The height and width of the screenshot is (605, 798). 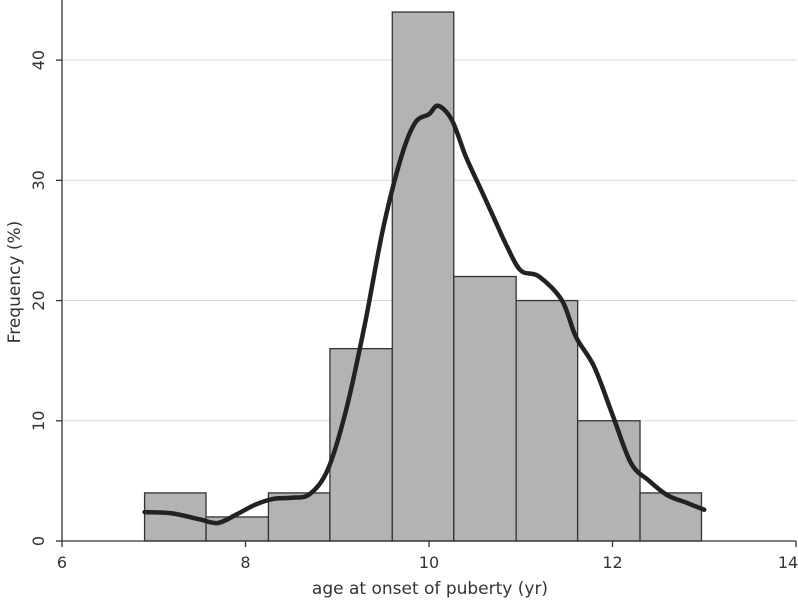 What do you see at coordinates (38, 421) in the screenshot?
I see `y-tick-label-1: 10` at bounding box center [38, 421].